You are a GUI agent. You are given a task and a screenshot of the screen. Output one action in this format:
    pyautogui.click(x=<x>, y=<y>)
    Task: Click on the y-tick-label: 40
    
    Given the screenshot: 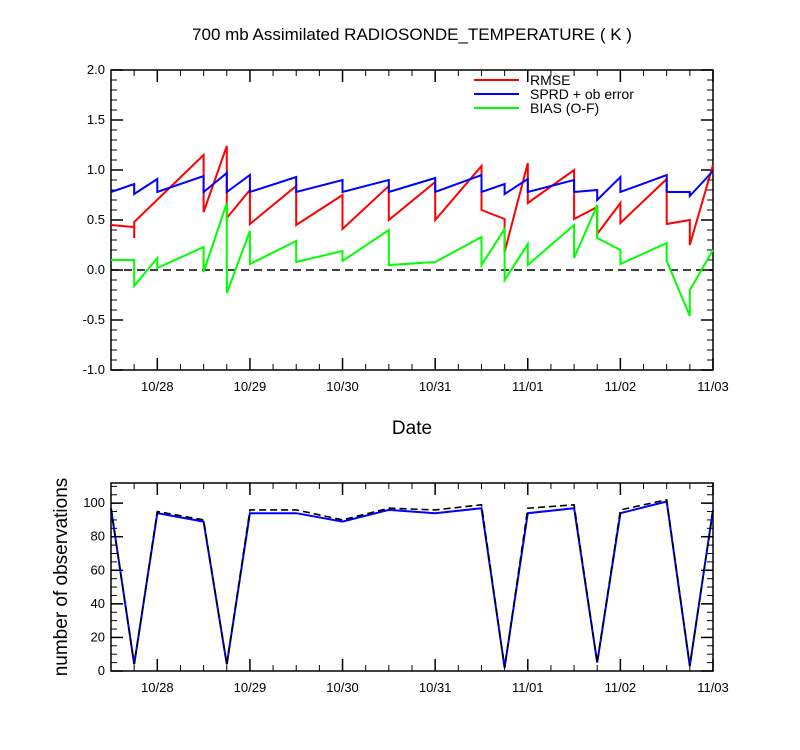 What is the action you would take?
    pyautogui.click(x=98, y=603)
    